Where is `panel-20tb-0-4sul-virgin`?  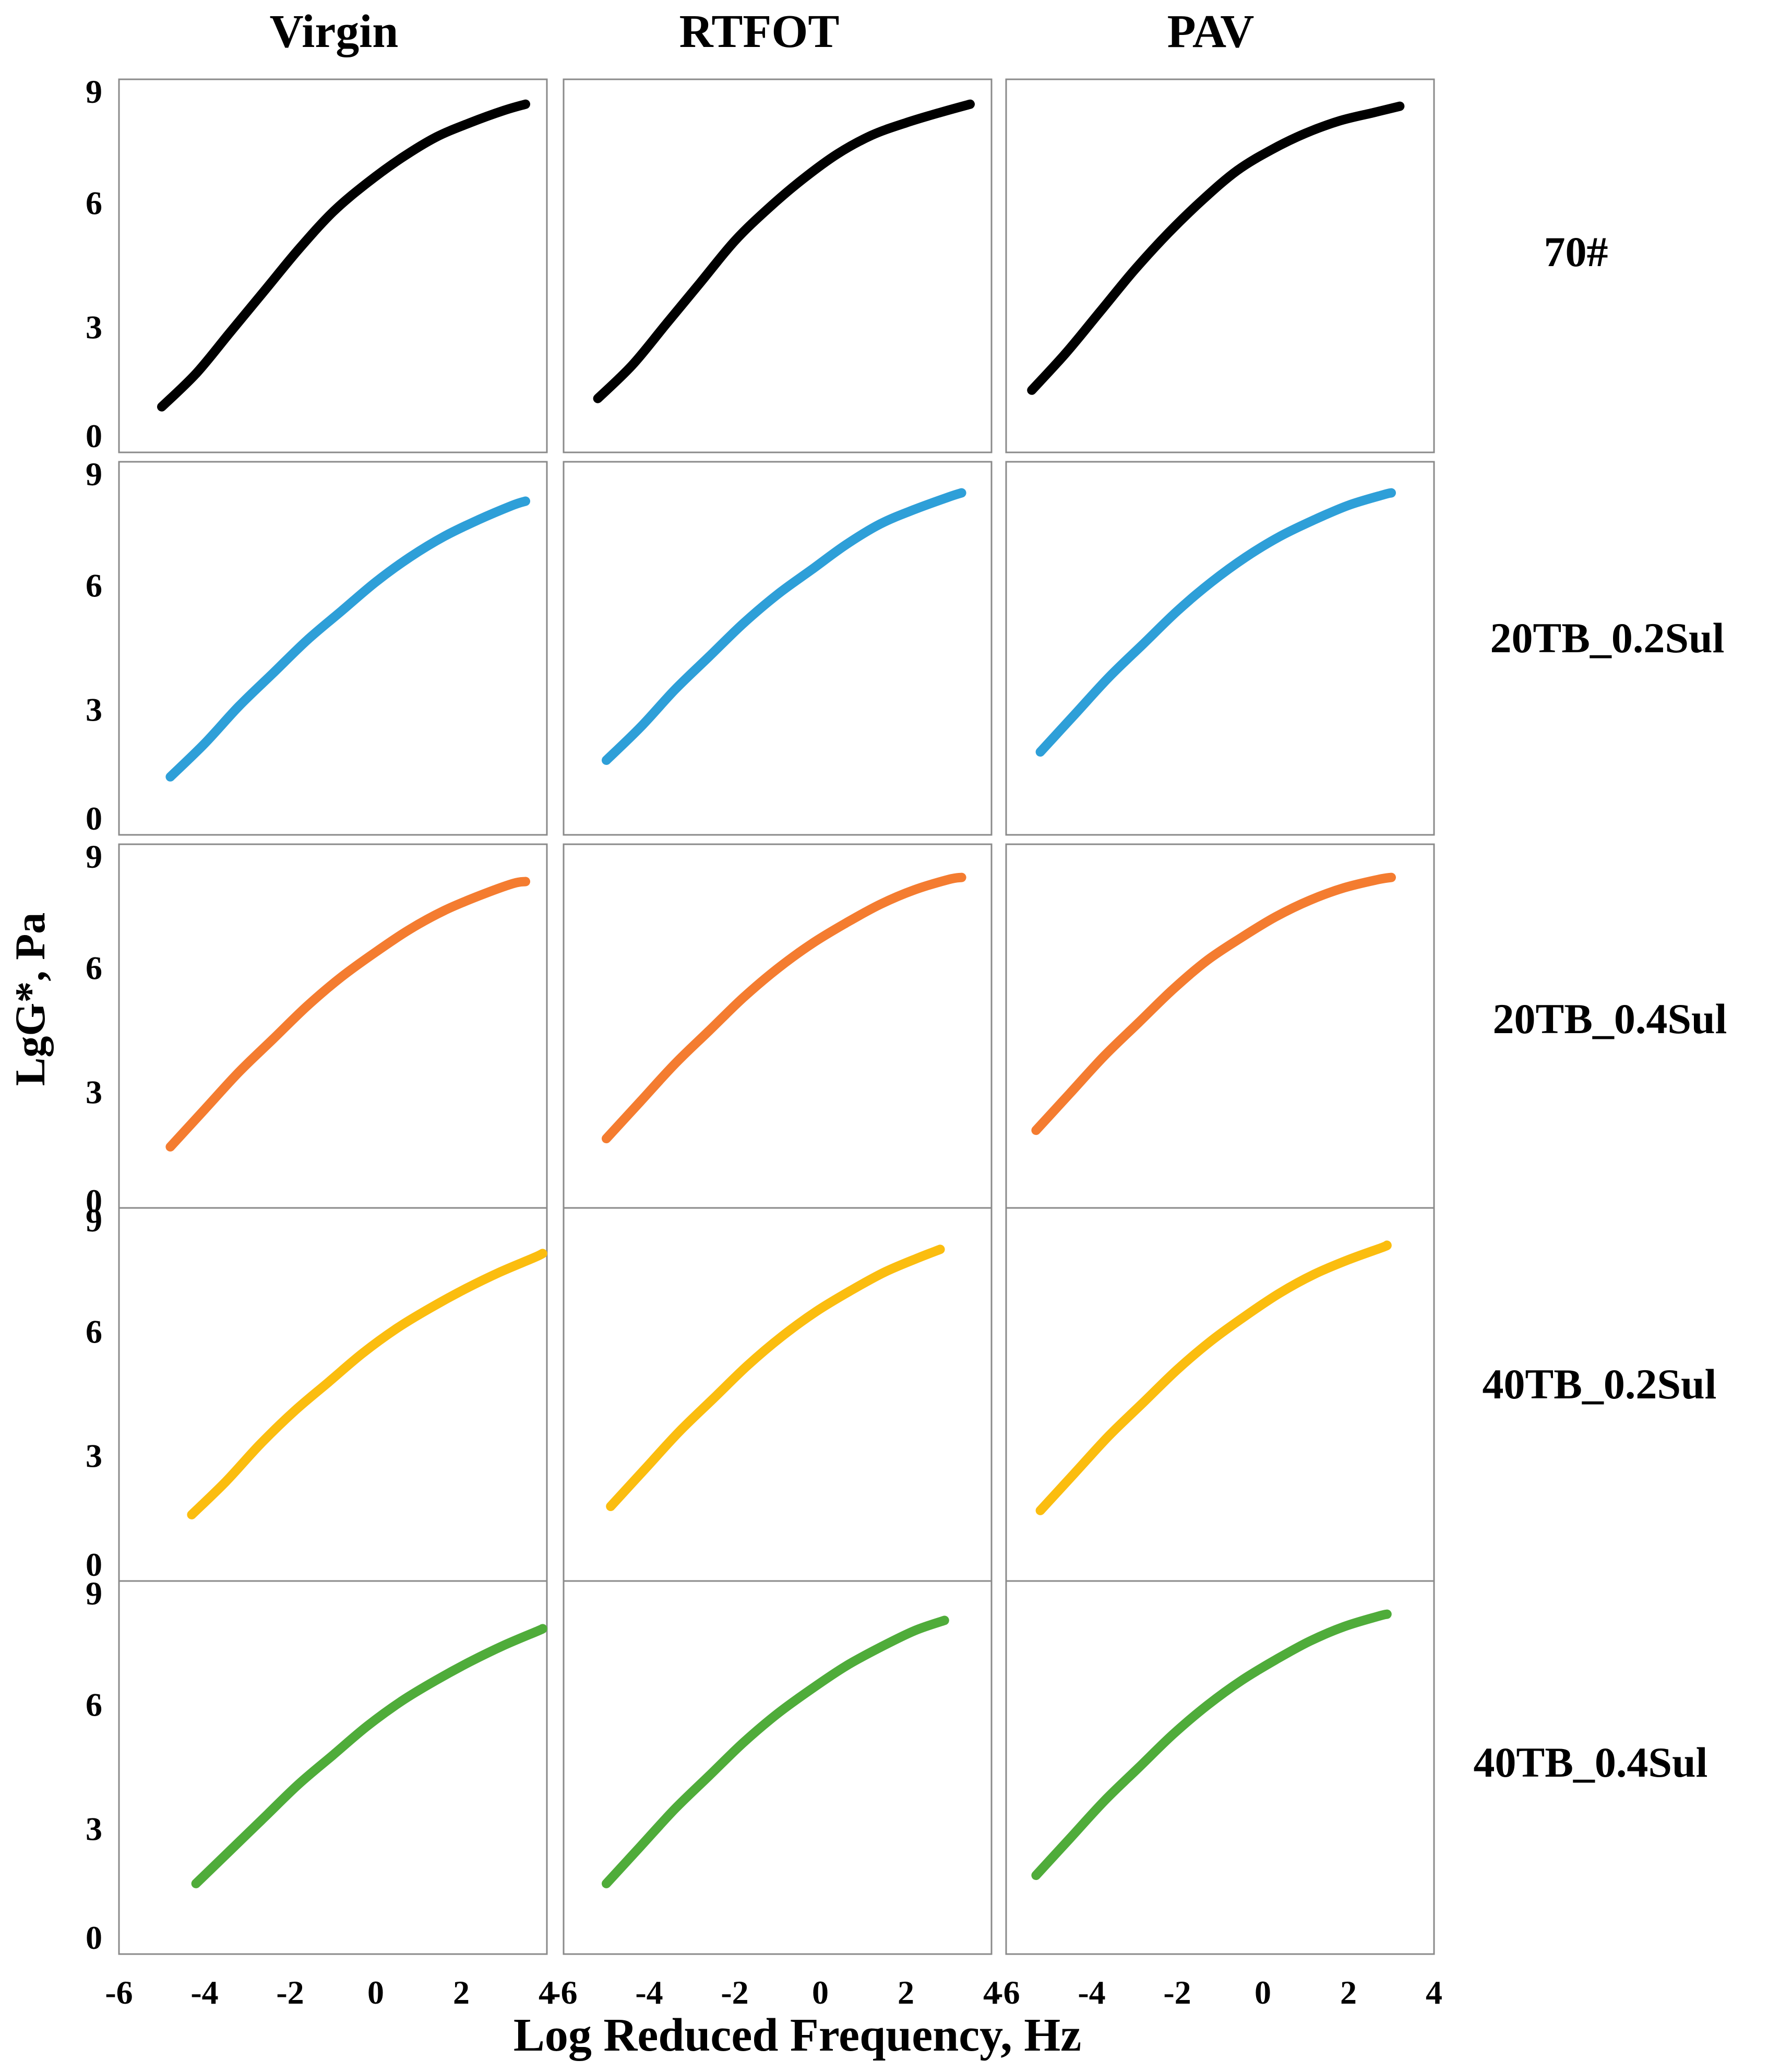
panel-20tb-0-4sul-virgin is located at coordinates (333, 1030).